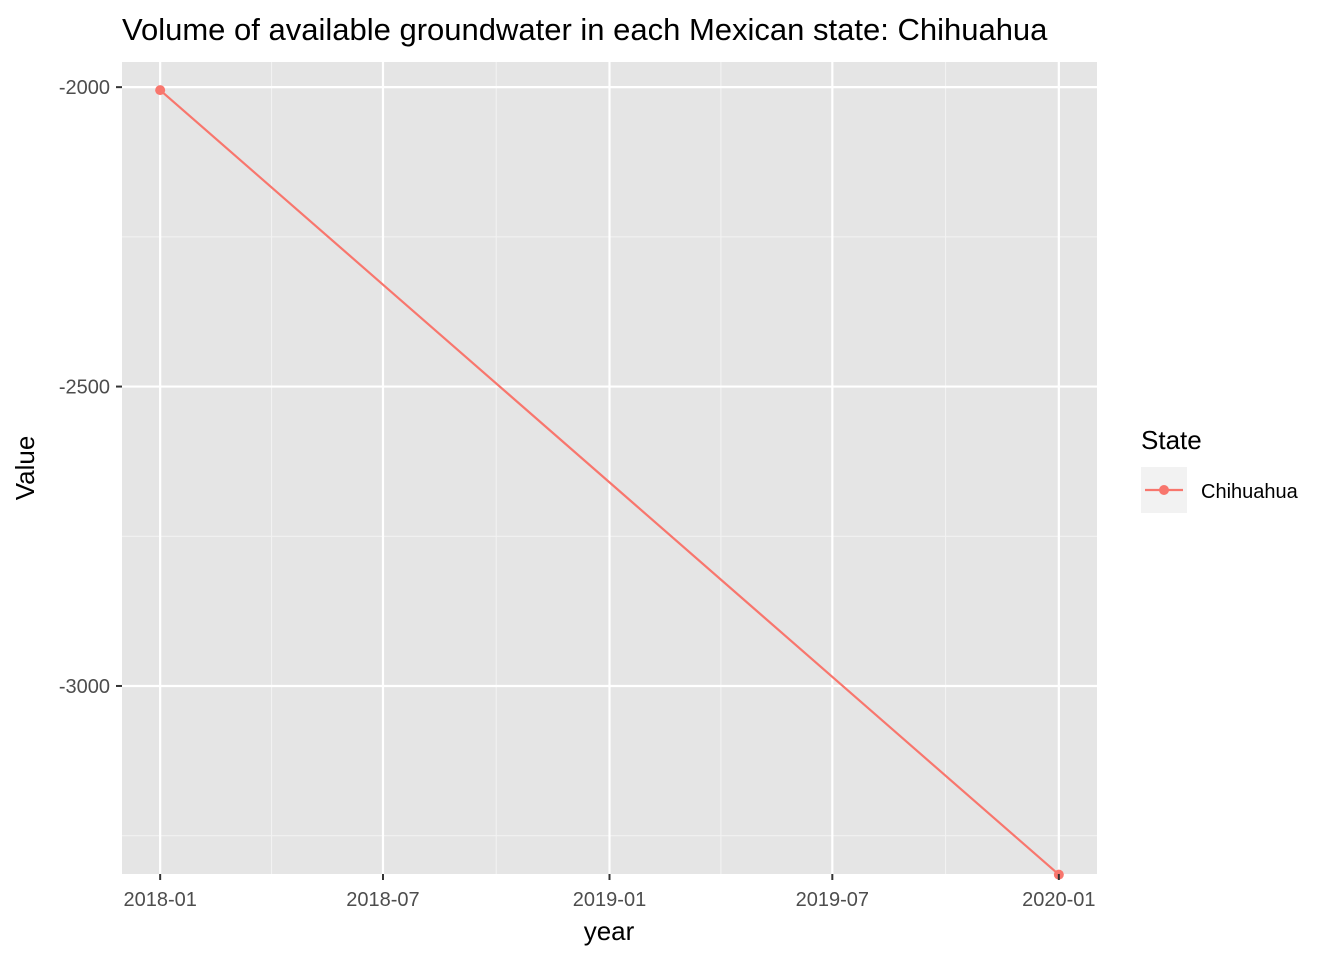 This screenshot has height=960, width=1344. I want to click on y-tick-label: -2000, so click(84, 88).